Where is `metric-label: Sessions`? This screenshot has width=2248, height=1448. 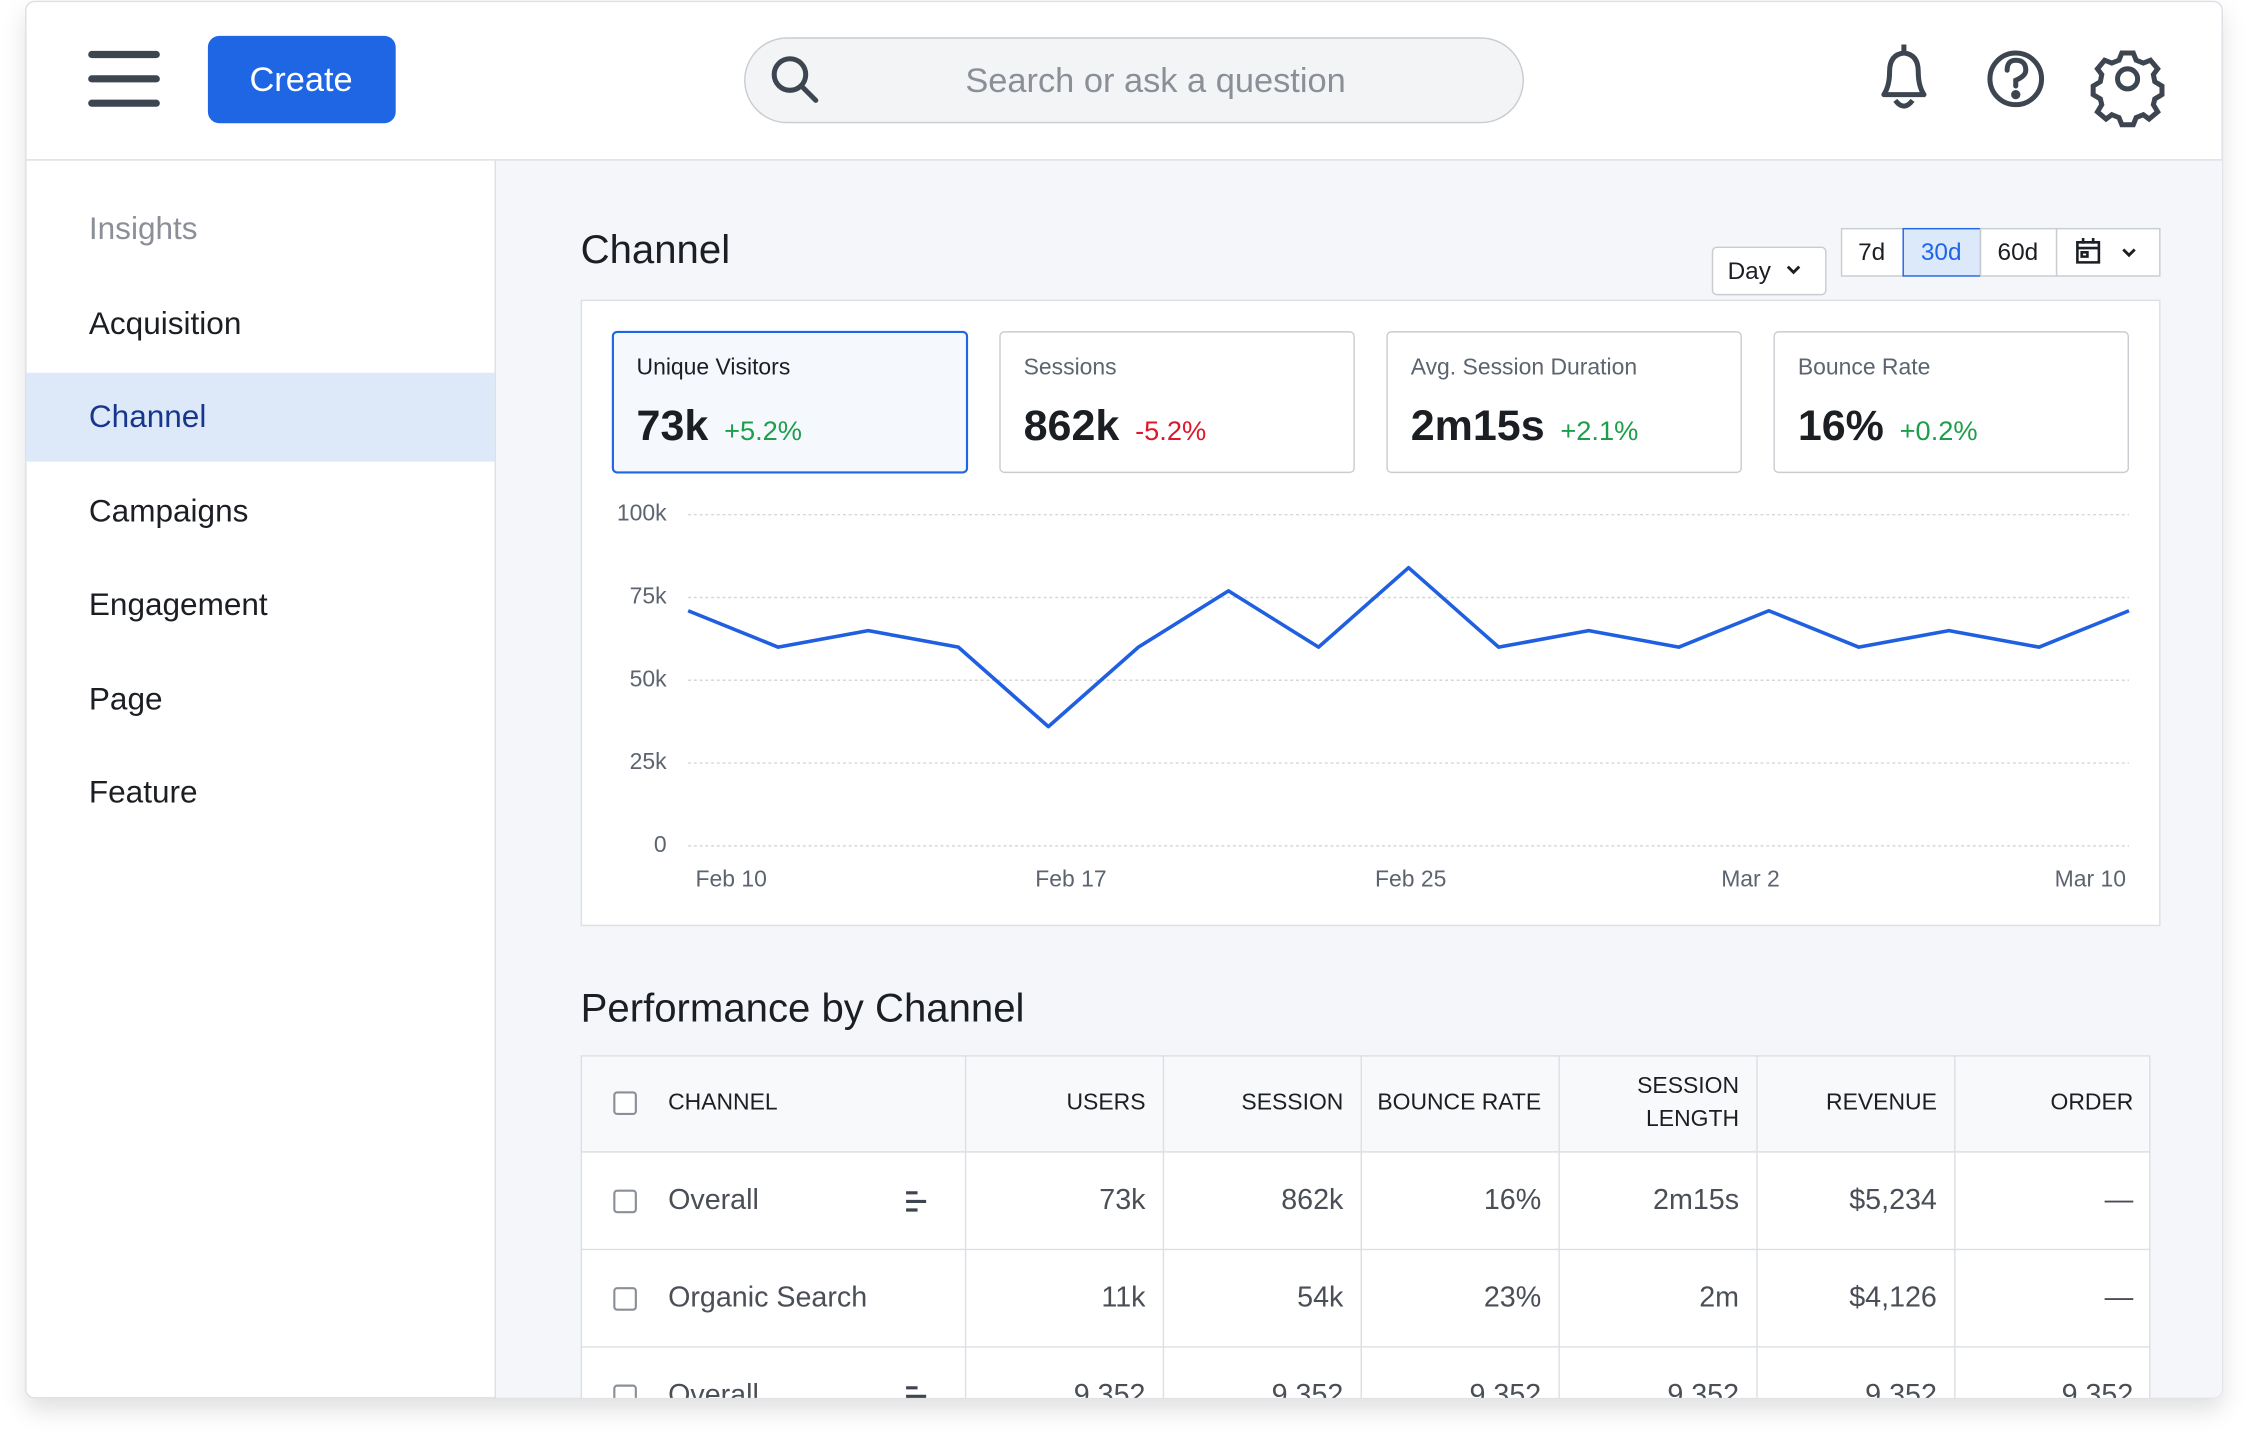
metric-label: Sessions is located at coordinates (1070, 367).